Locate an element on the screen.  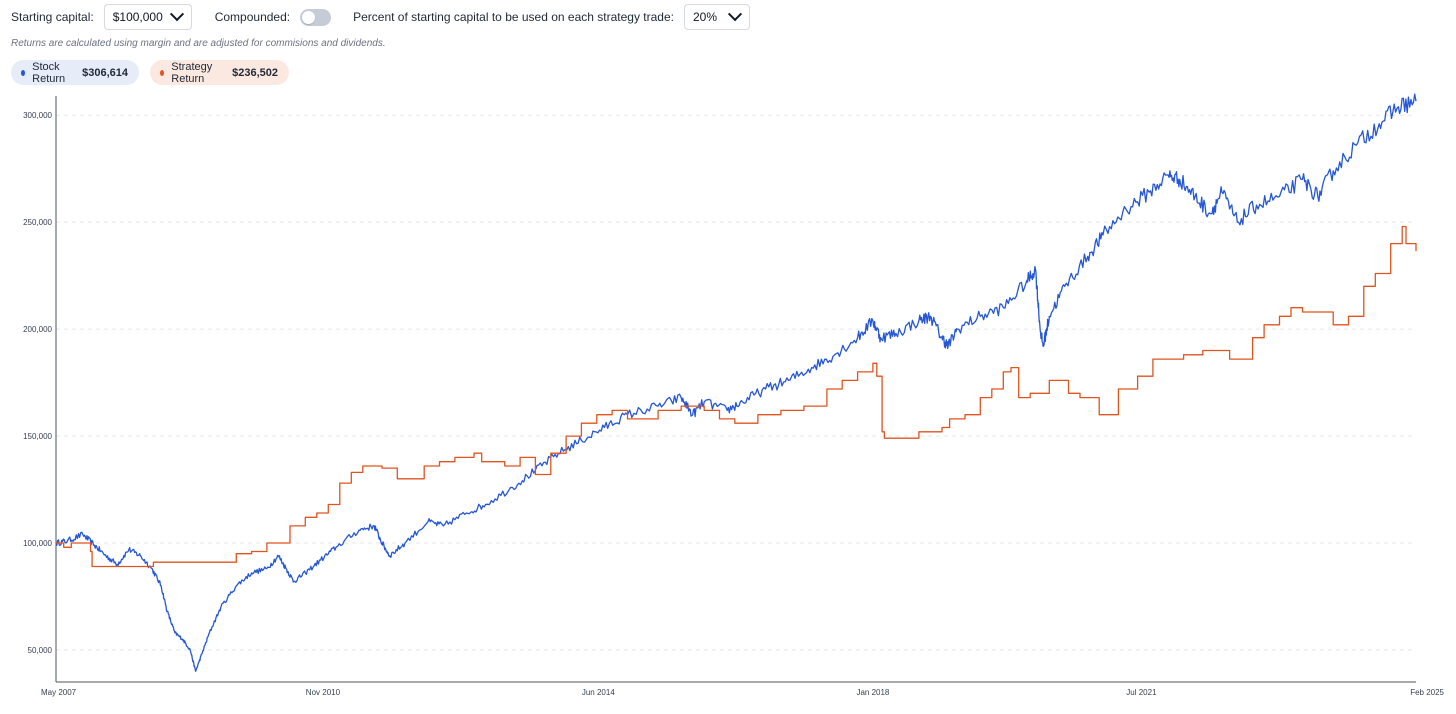
compounded-label: Compounded: is located at coordinates (252, 17).